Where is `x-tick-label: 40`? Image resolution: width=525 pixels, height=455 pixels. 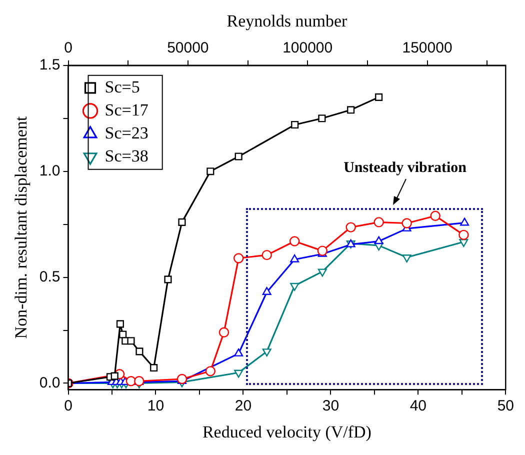 x-tick-label: 40 is located at coordinates (418, 406).